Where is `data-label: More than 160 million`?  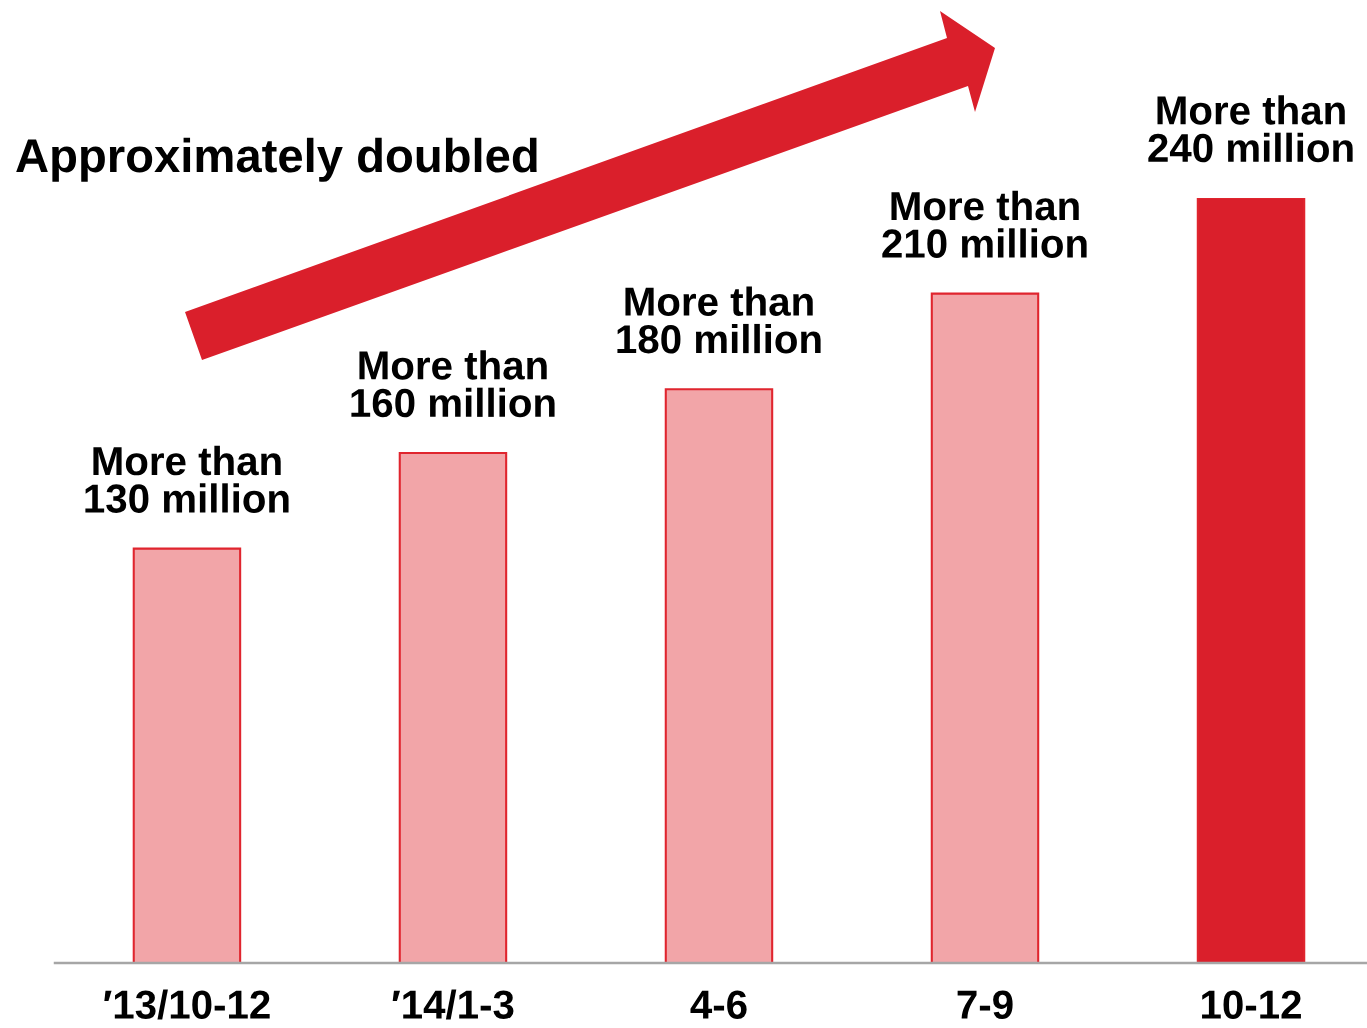 data-label: More than 160 million is located at coordinates (453, 384).